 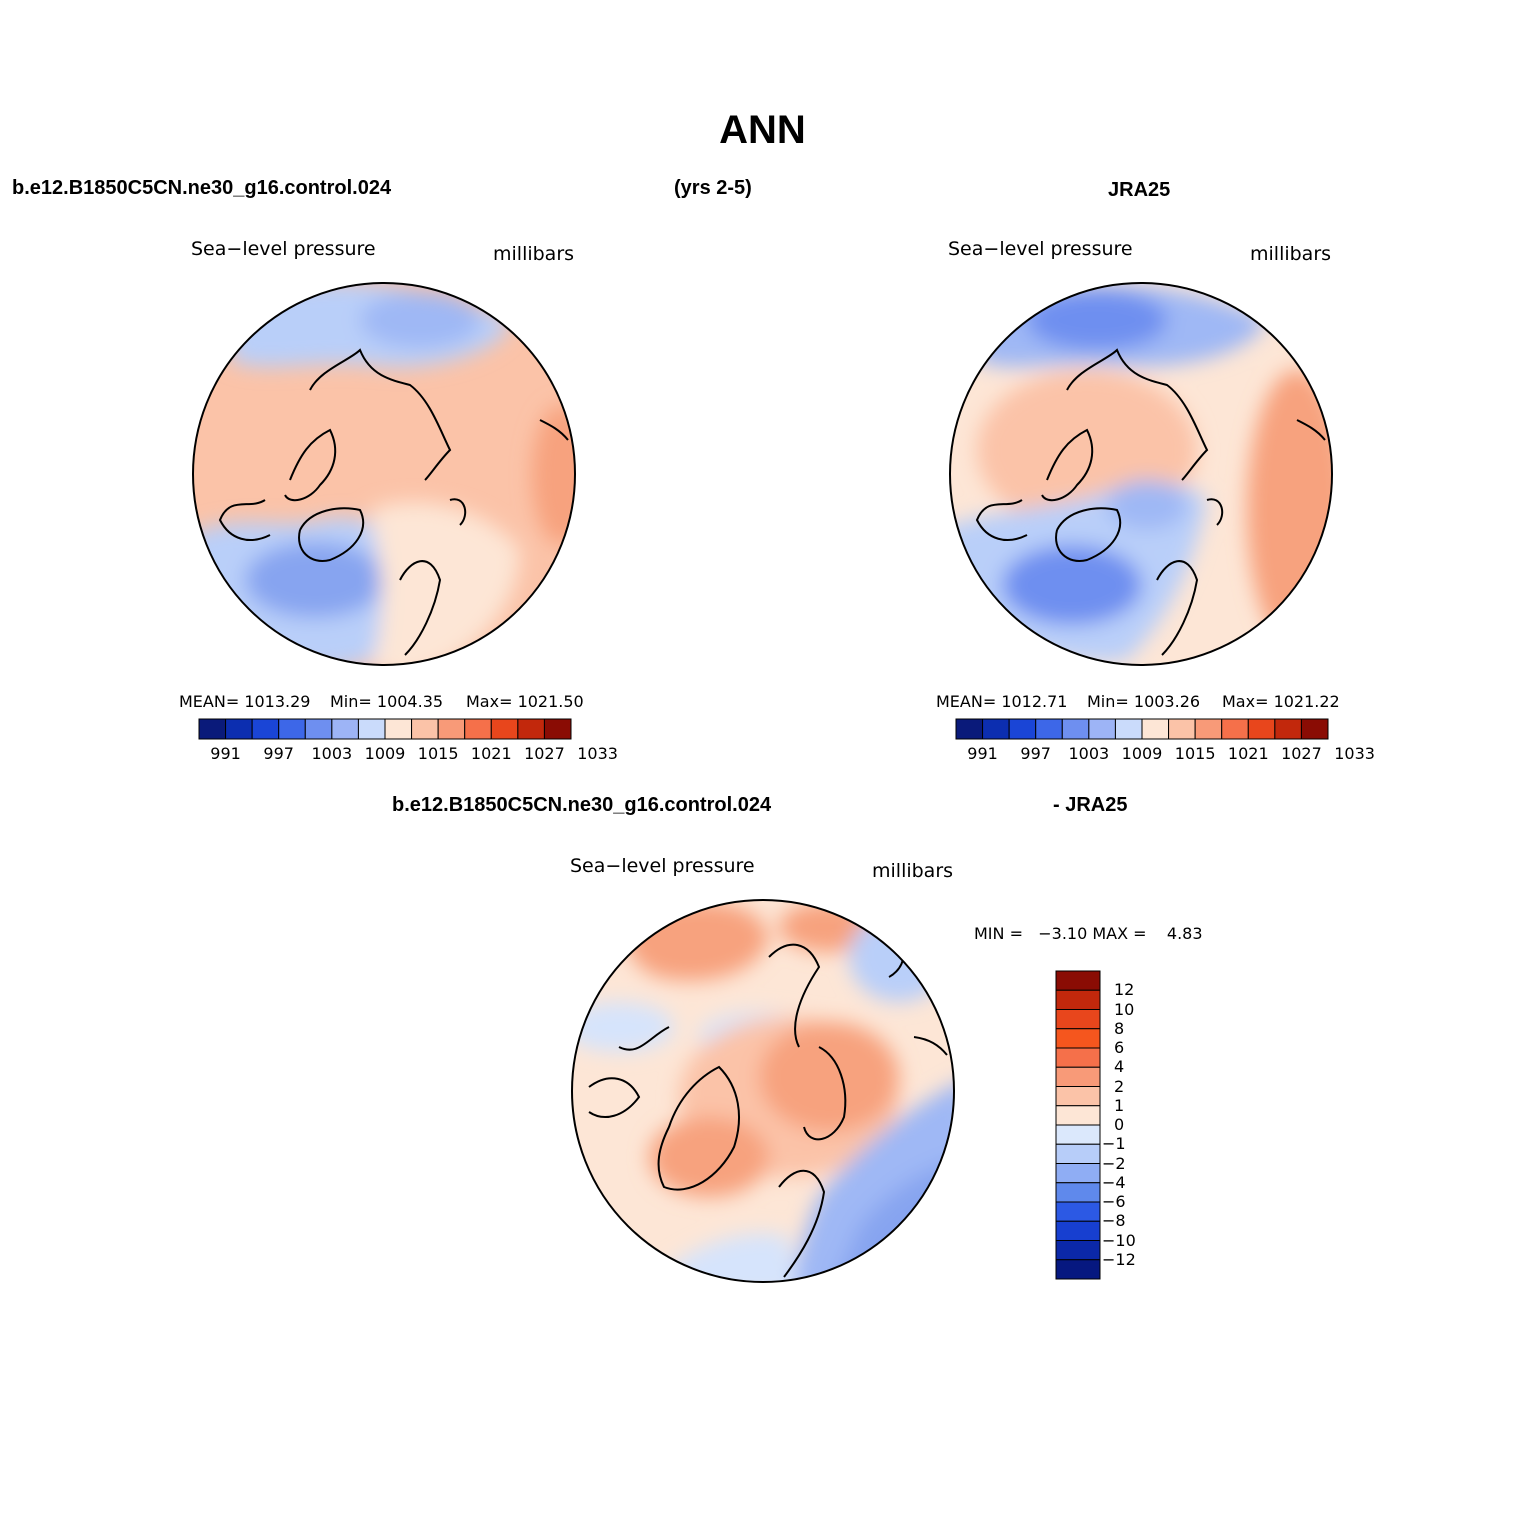 What do you see at coordinates (1119, 1086) in the screenshot?
I see `diff-colorbar-tick-label: 2` at bounding box center [1119, 1086].